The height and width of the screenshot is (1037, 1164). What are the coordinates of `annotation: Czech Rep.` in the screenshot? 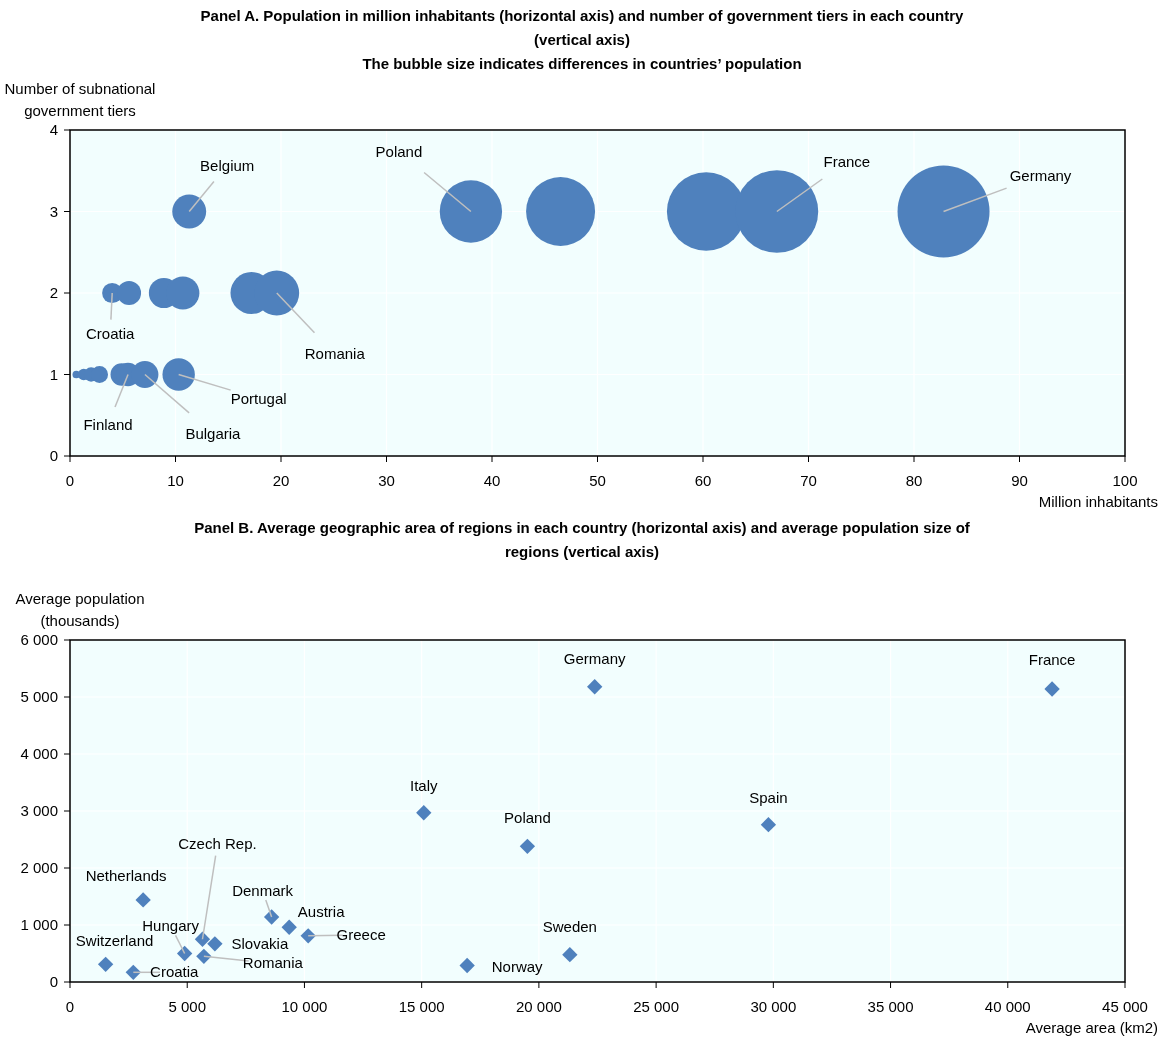 It's located at (217, 844).